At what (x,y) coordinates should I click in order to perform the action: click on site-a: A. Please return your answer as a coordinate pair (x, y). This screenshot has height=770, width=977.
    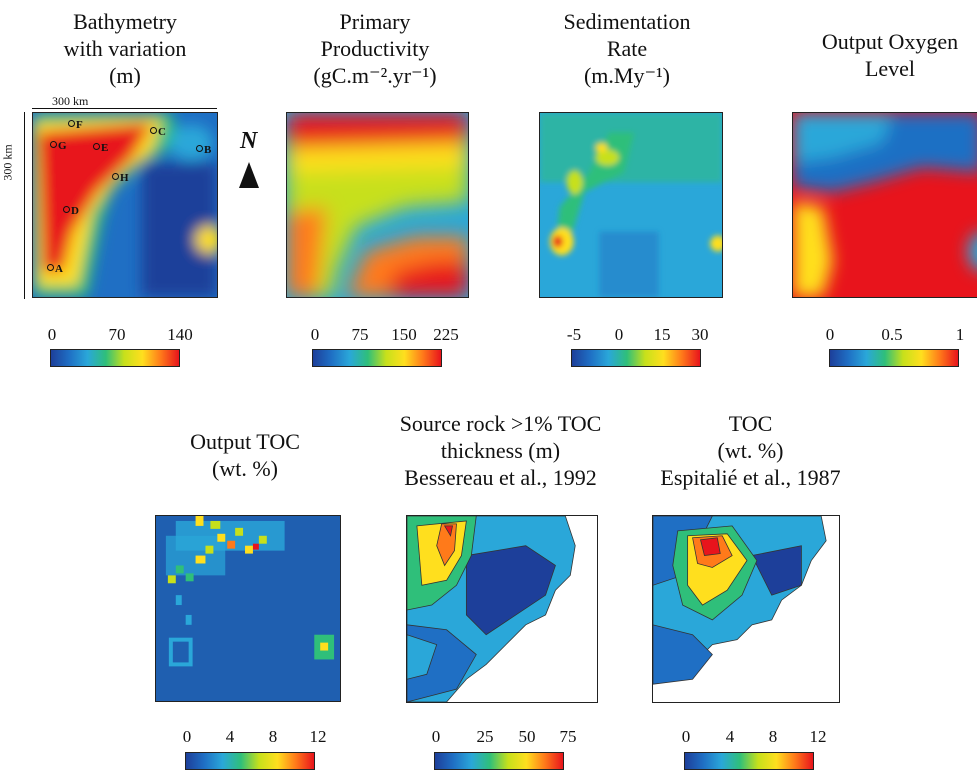
    Looking at the image, I should click on (55, 269).